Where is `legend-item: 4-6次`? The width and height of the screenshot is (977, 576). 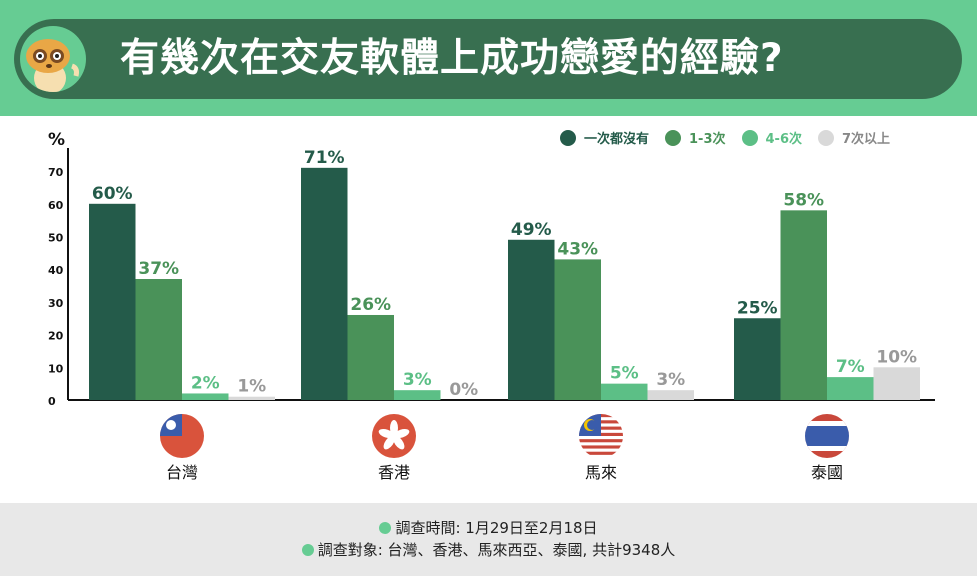 legend-item: 4-6次 is located at coordinates (772, 137).